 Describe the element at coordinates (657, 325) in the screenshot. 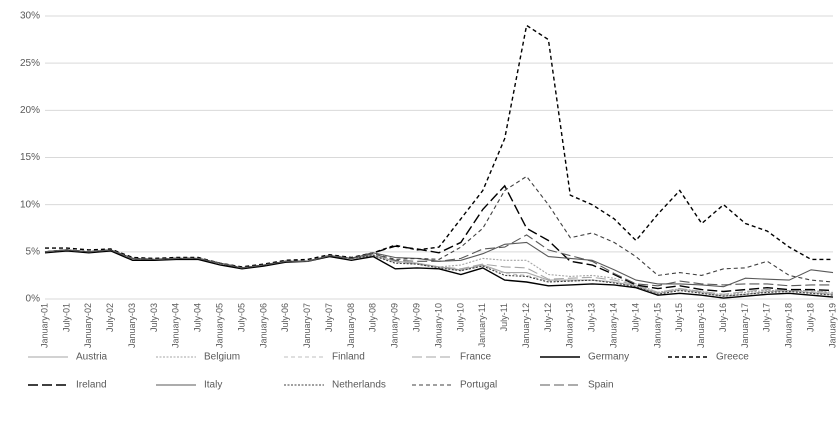

I see `x-tick-label: January-15` at that location.